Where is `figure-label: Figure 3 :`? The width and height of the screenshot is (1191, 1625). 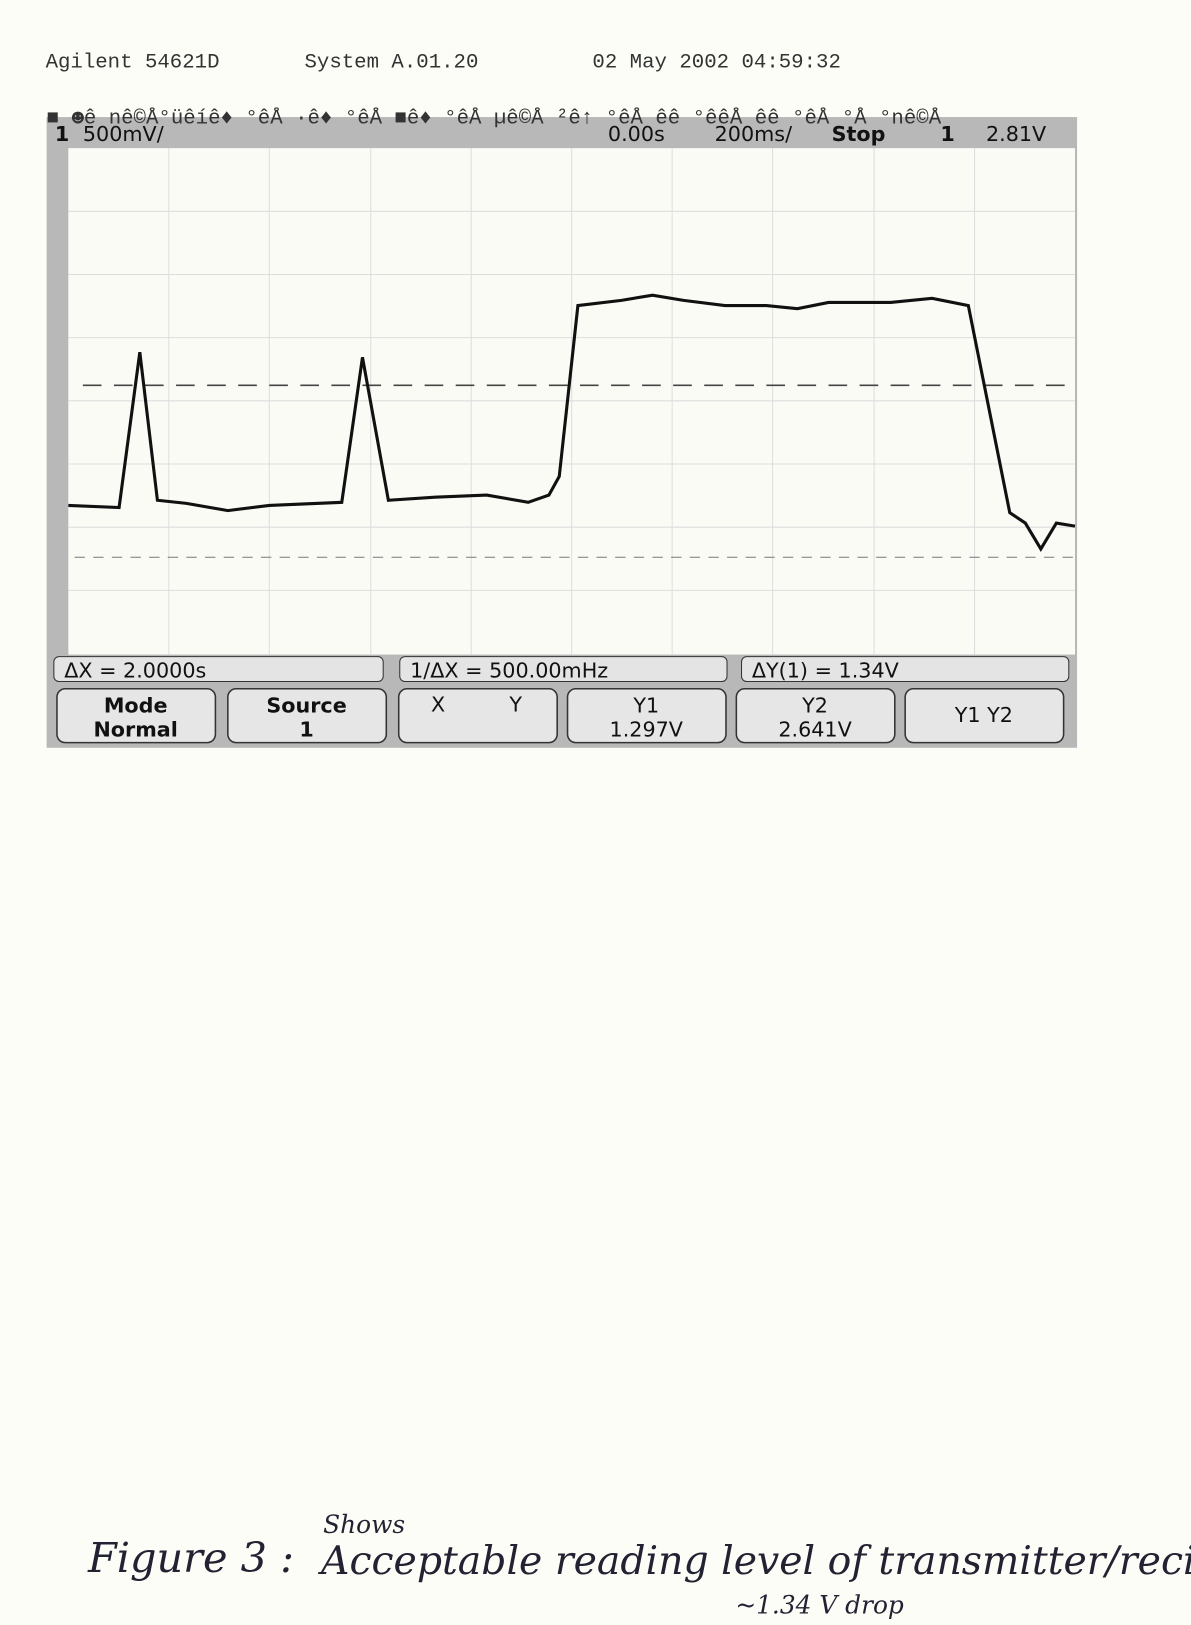
figure-label: Figure 3 : is located at coordinates (190, 1558).